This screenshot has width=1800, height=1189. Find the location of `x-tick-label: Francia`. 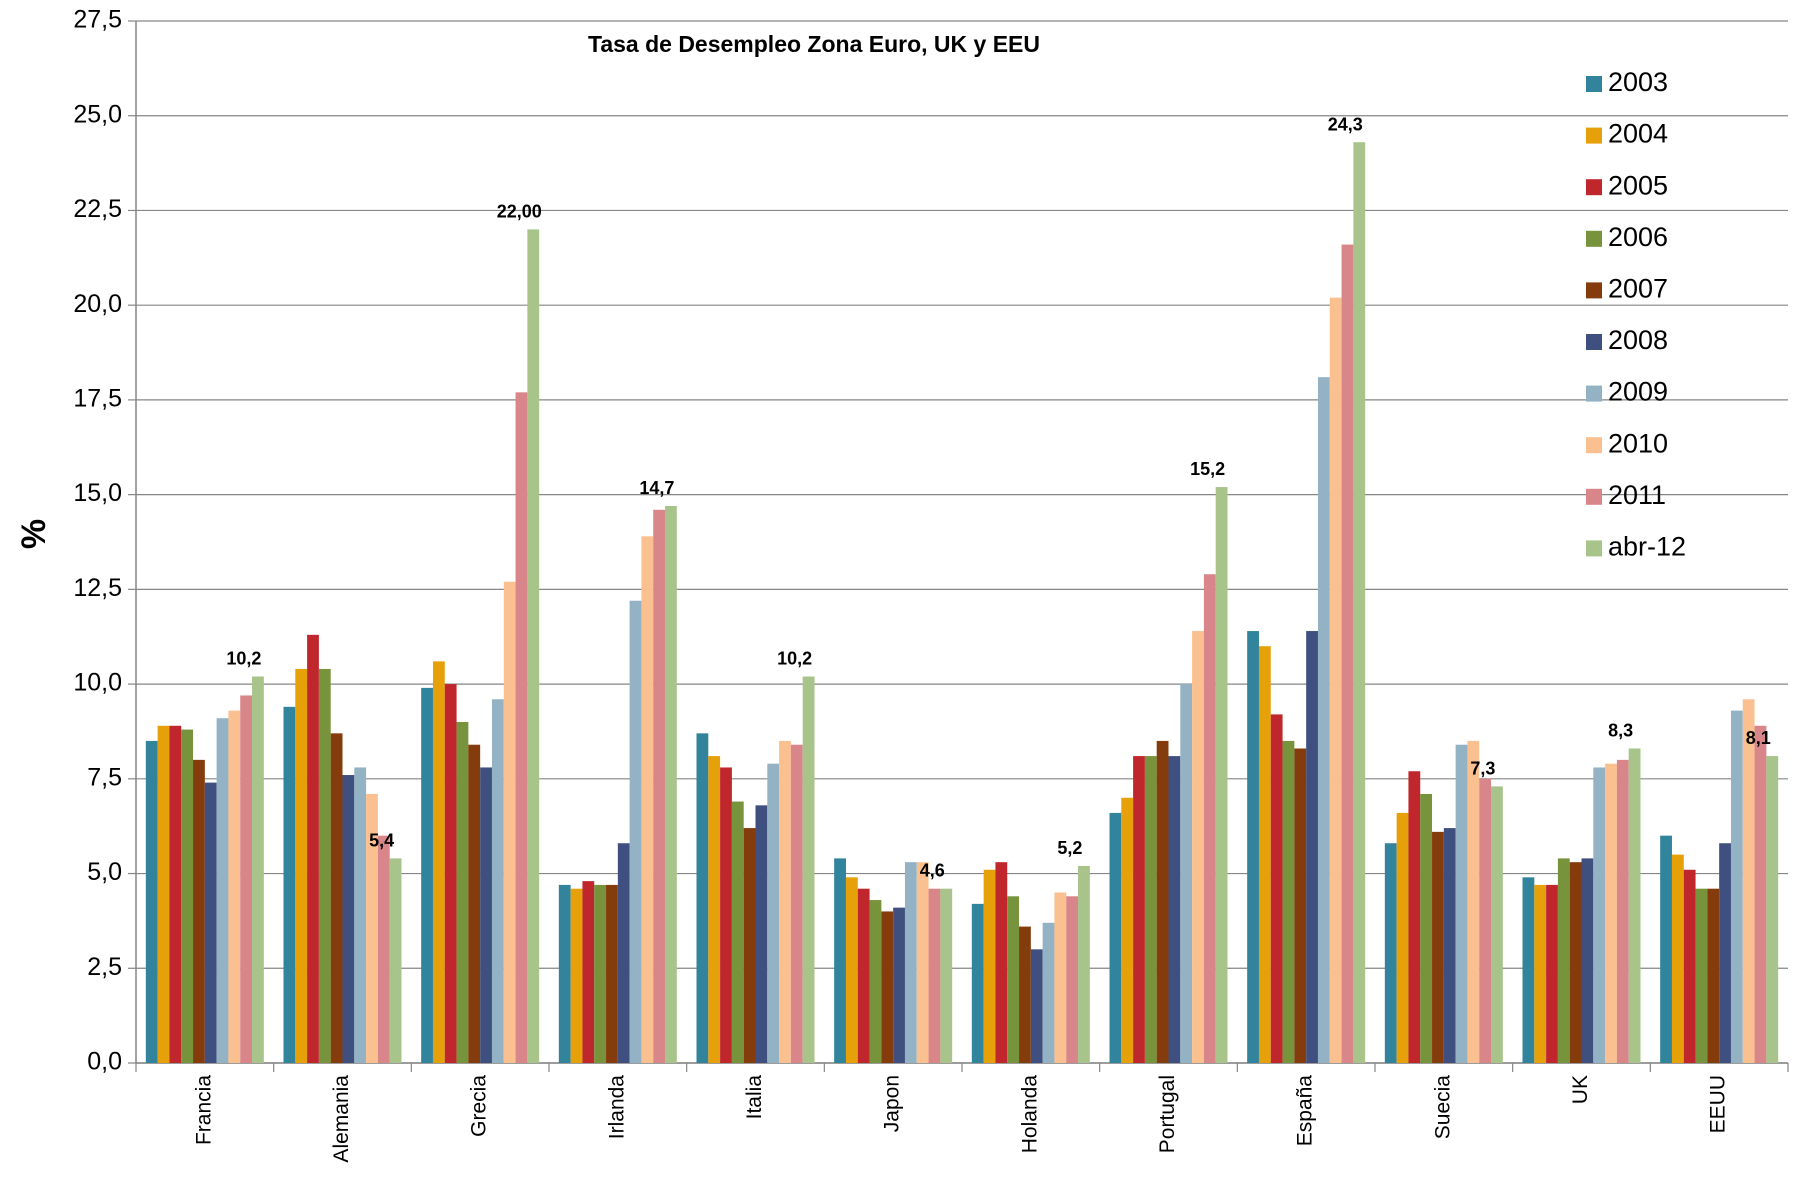

x-tick-label: Francia is located at coordinates (203, 1110).